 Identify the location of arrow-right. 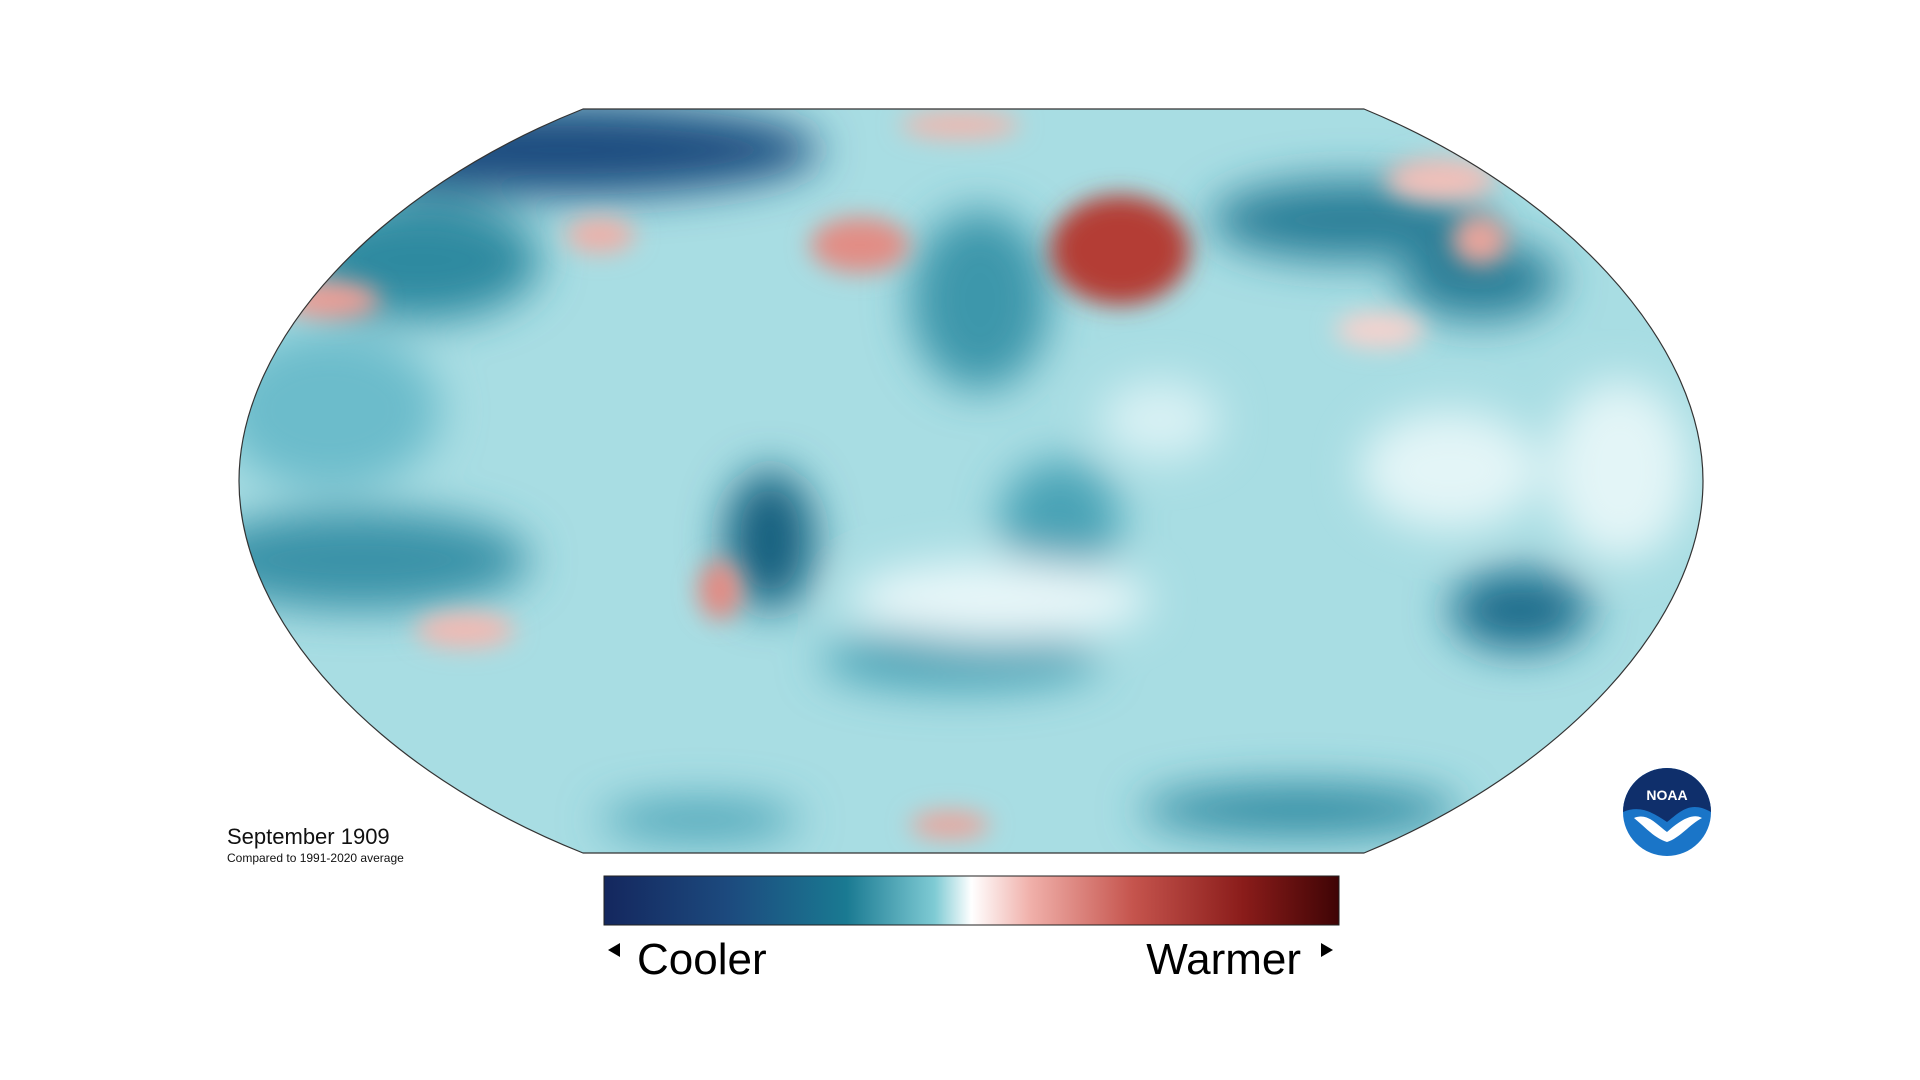
(1327, 950).